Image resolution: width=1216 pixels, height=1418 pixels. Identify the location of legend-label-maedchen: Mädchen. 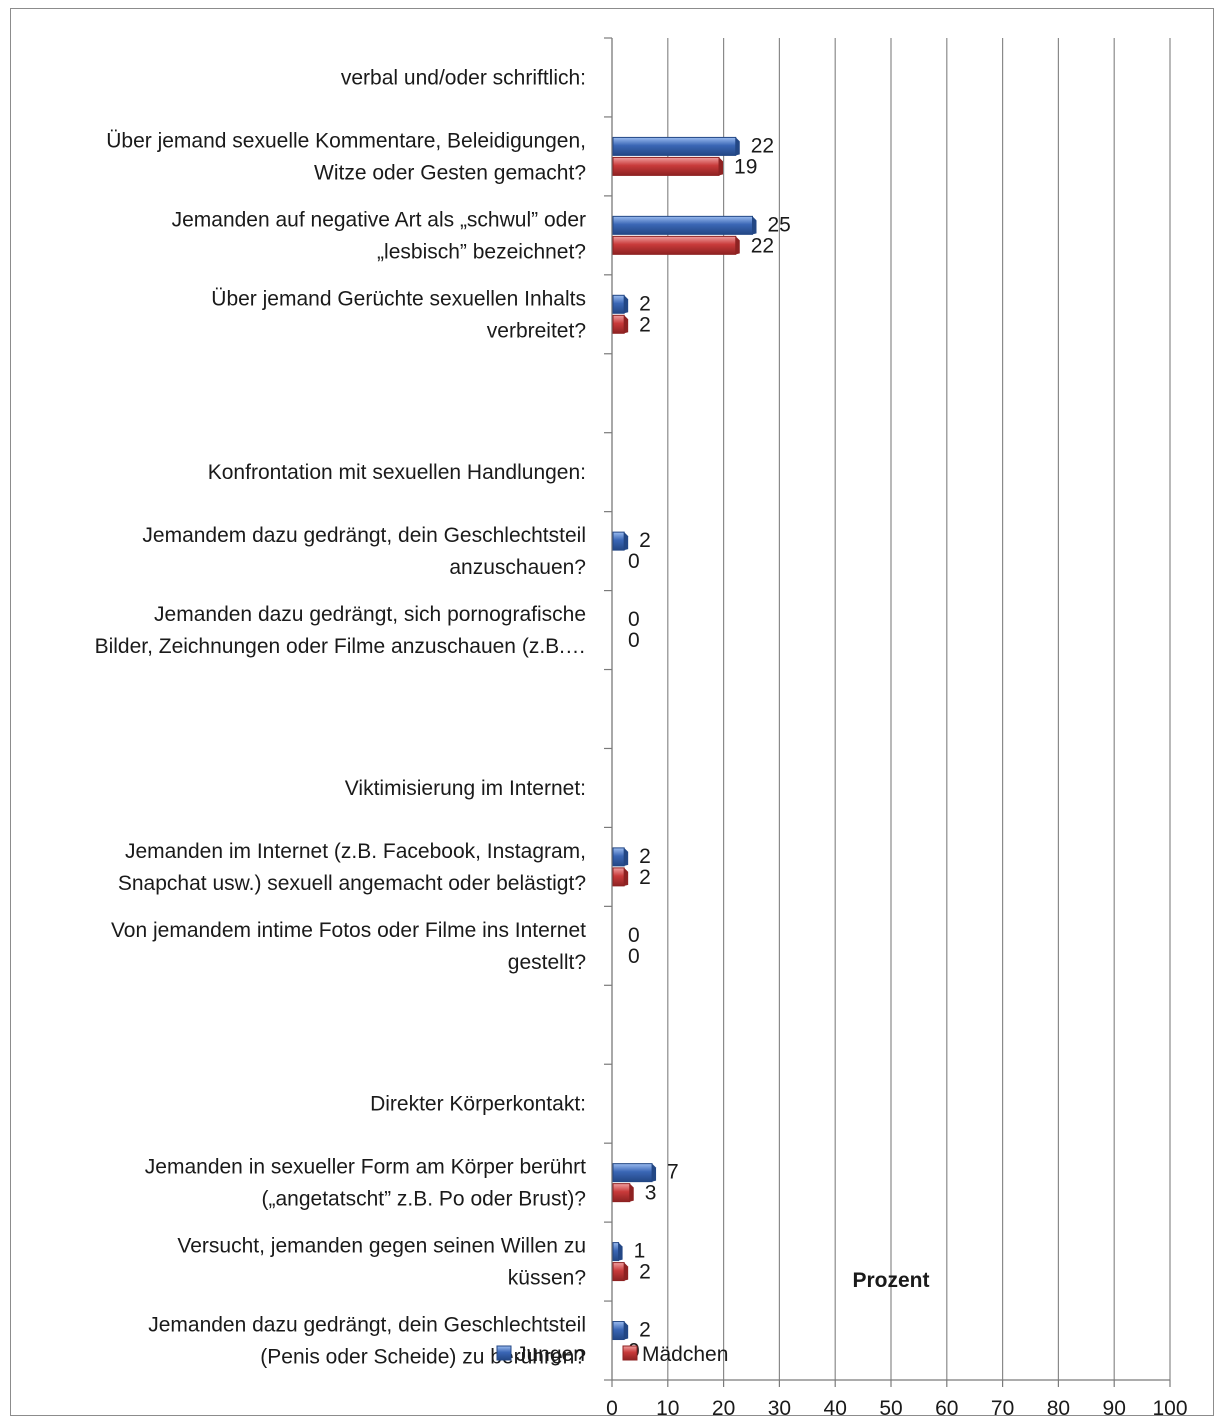
(685, 1354).